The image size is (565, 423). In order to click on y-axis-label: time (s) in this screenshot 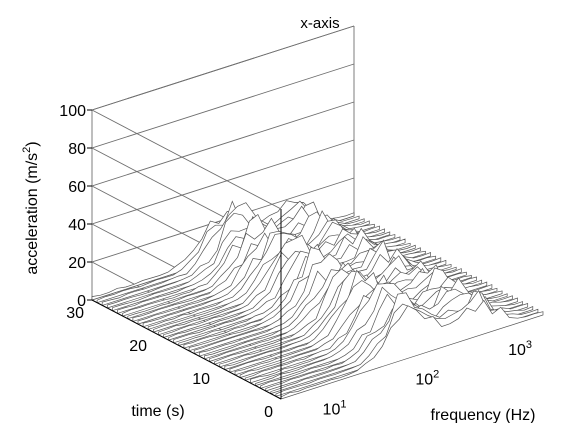, I will do `click(157, 411)`.